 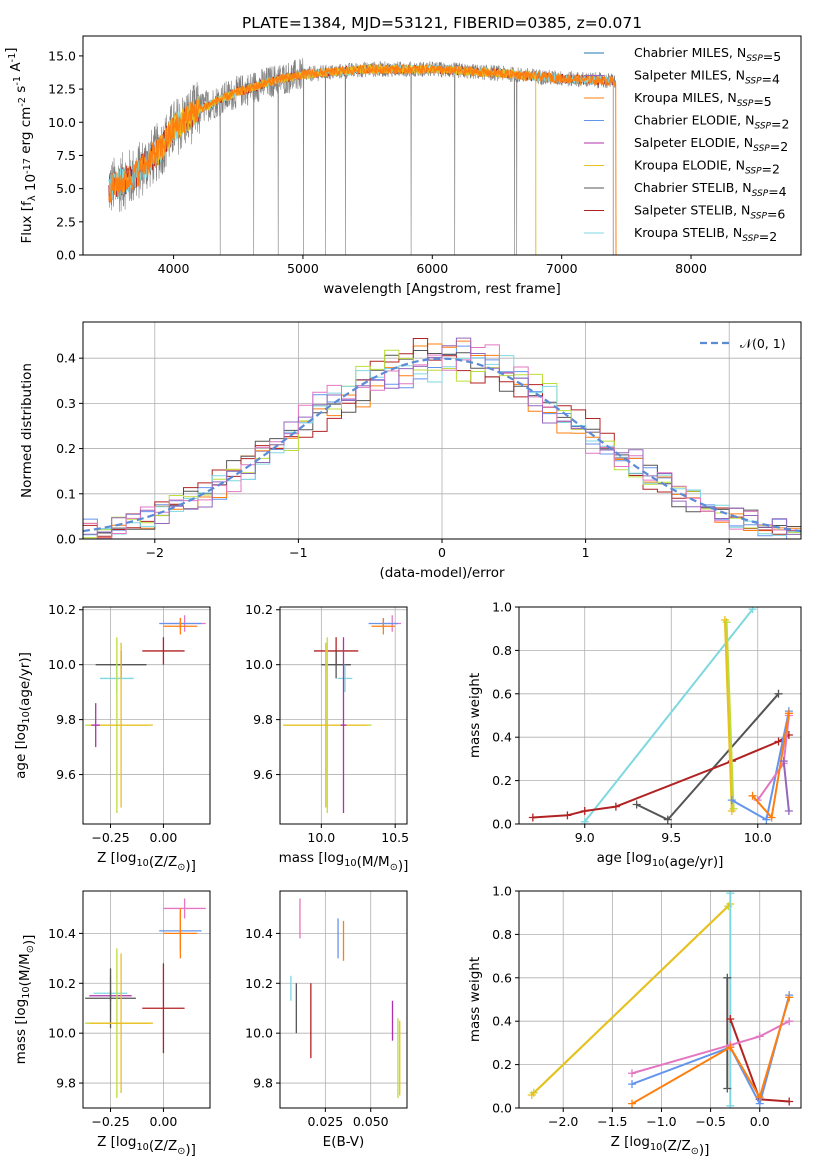 I want to click on histogram-pink, so click(x=442, y=441).